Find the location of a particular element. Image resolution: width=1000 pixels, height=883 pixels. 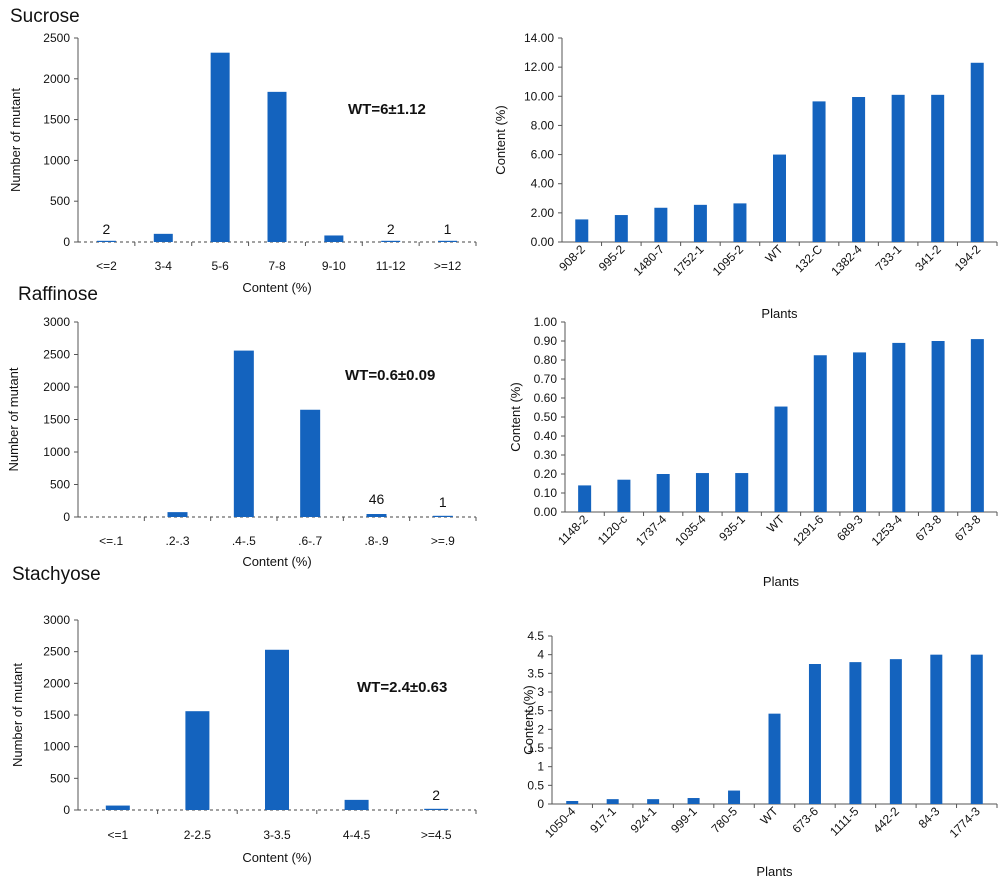

x-tick-label: WT is located at coordinates (776, 524).